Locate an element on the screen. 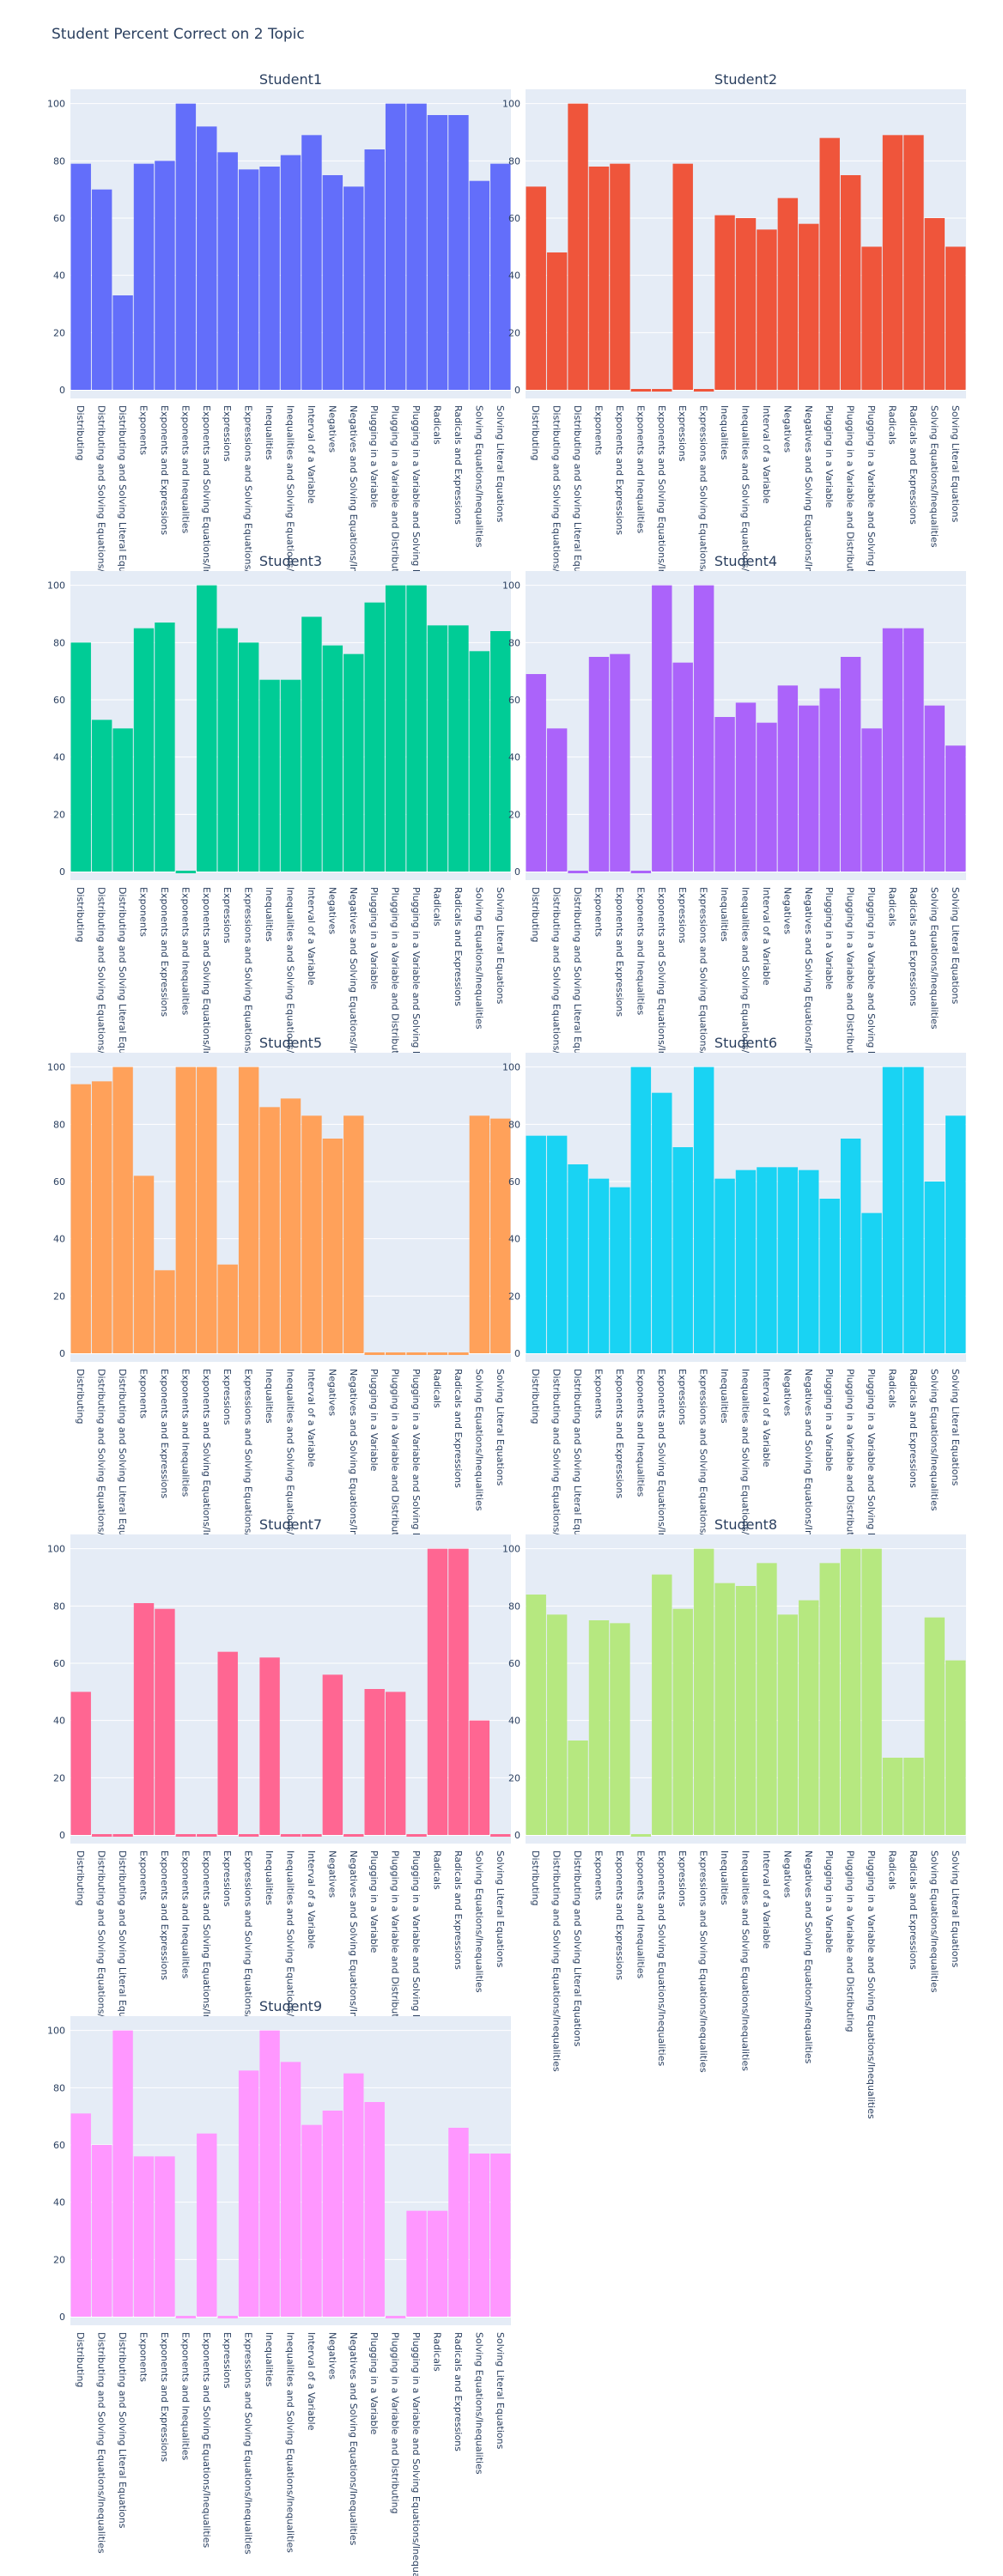  y-tick-label: 40 is located at coordinates (59, 276).